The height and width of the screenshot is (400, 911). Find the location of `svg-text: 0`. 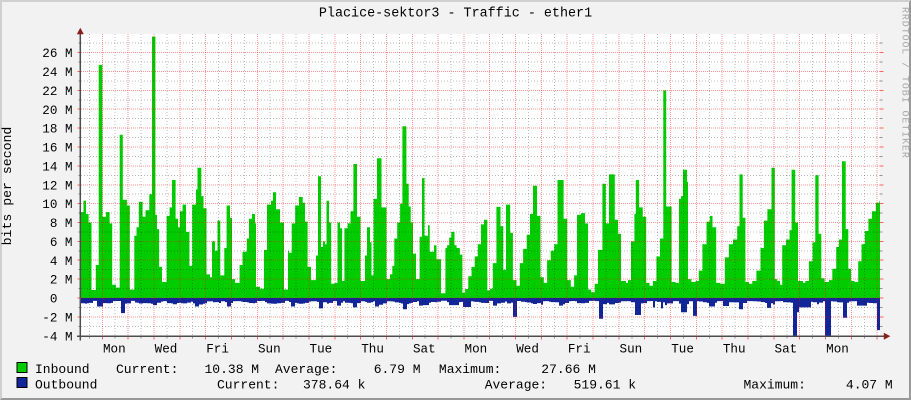

svg-text: 0 is located at coordinates (54, 300).